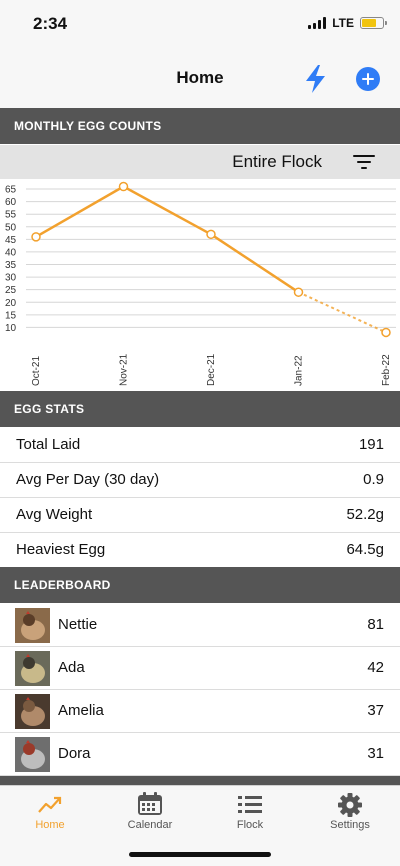  What do you see at coordinates (11, 290) in the screenshot?
I see `y-tick-label: 25` at bounding box center [11, 290].